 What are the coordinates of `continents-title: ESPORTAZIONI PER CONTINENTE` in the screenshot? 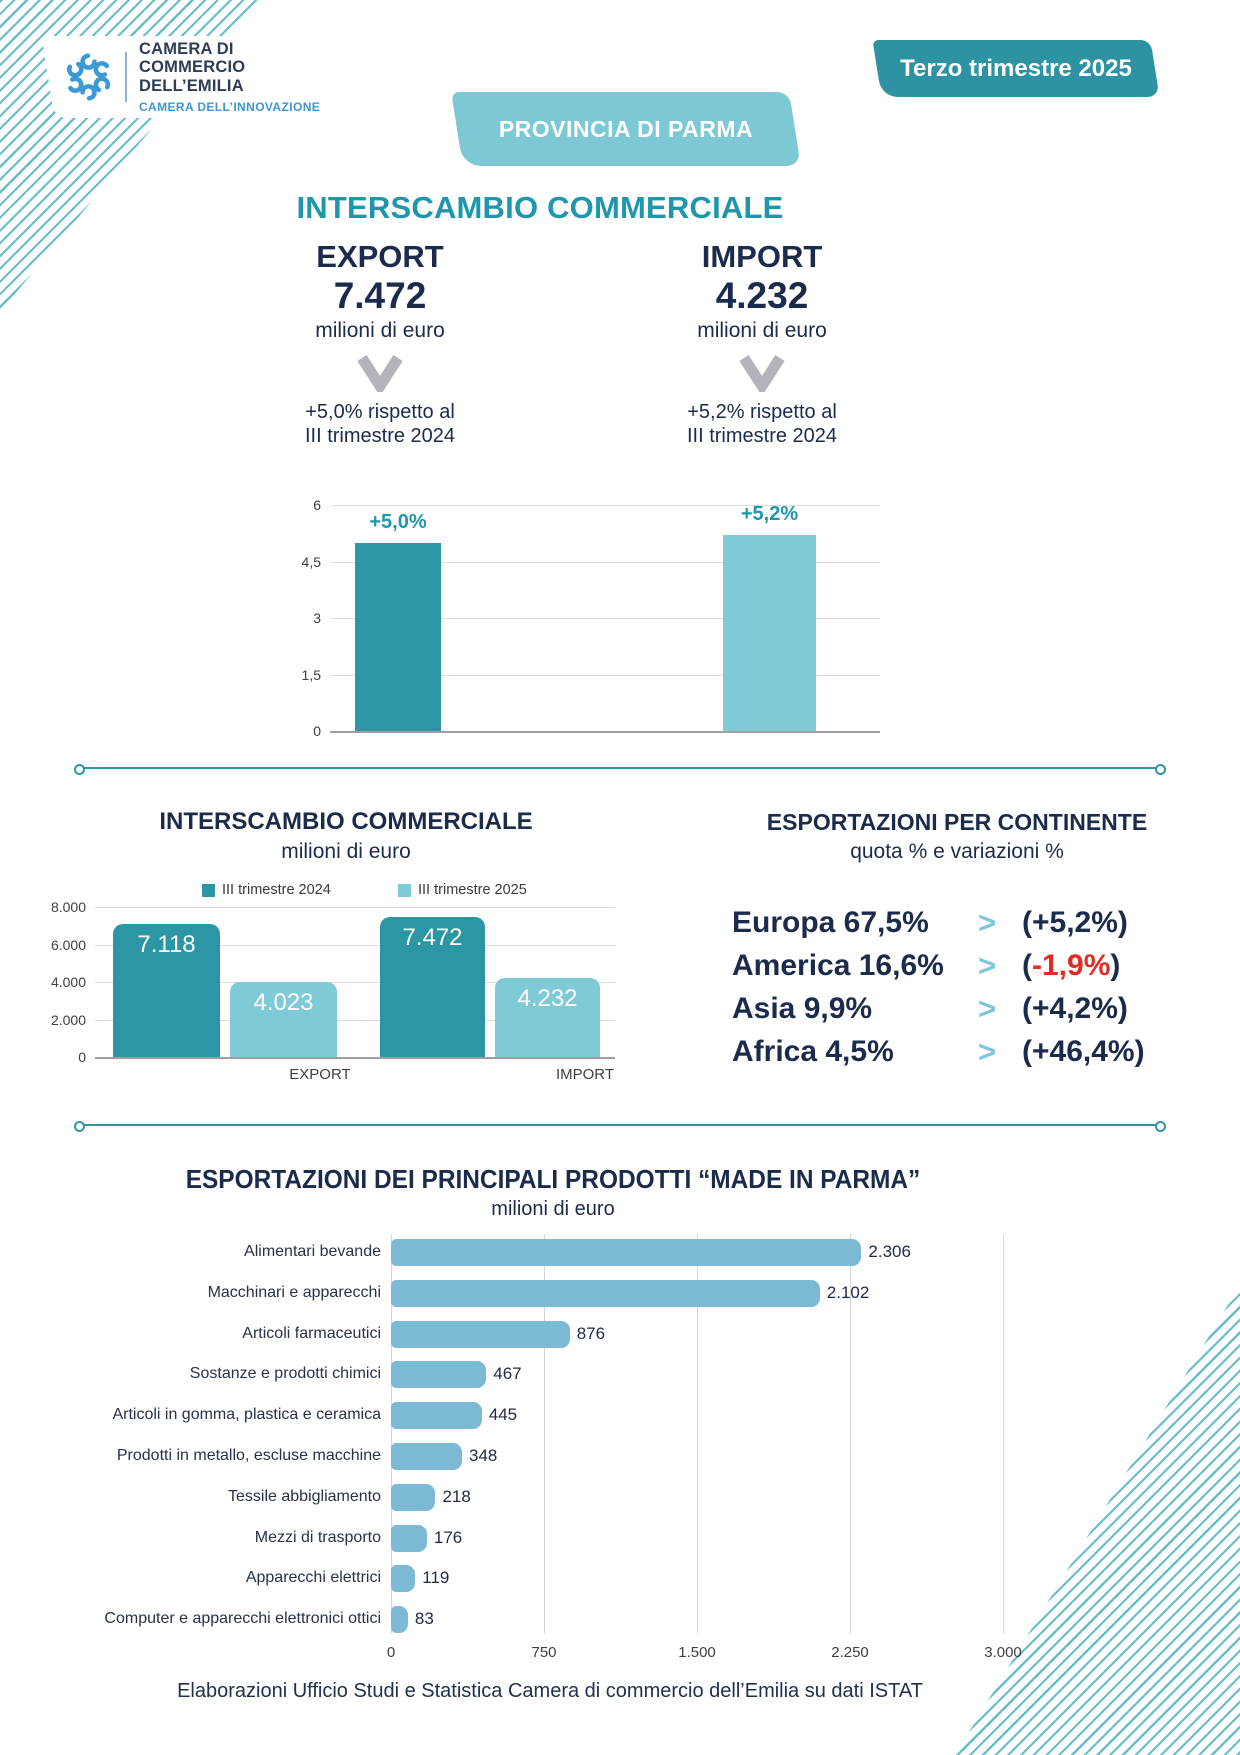 It's located at (957, 822).